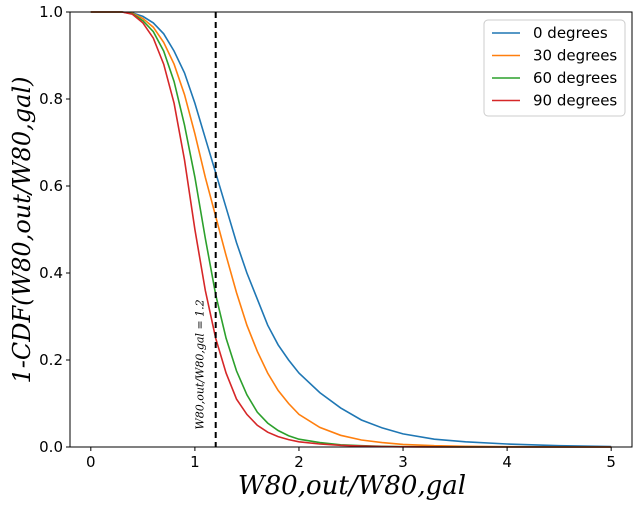  Describe the element at coordinates (51, 360) in the screenshot. I see `y-tick-label: 0.2` at that location.